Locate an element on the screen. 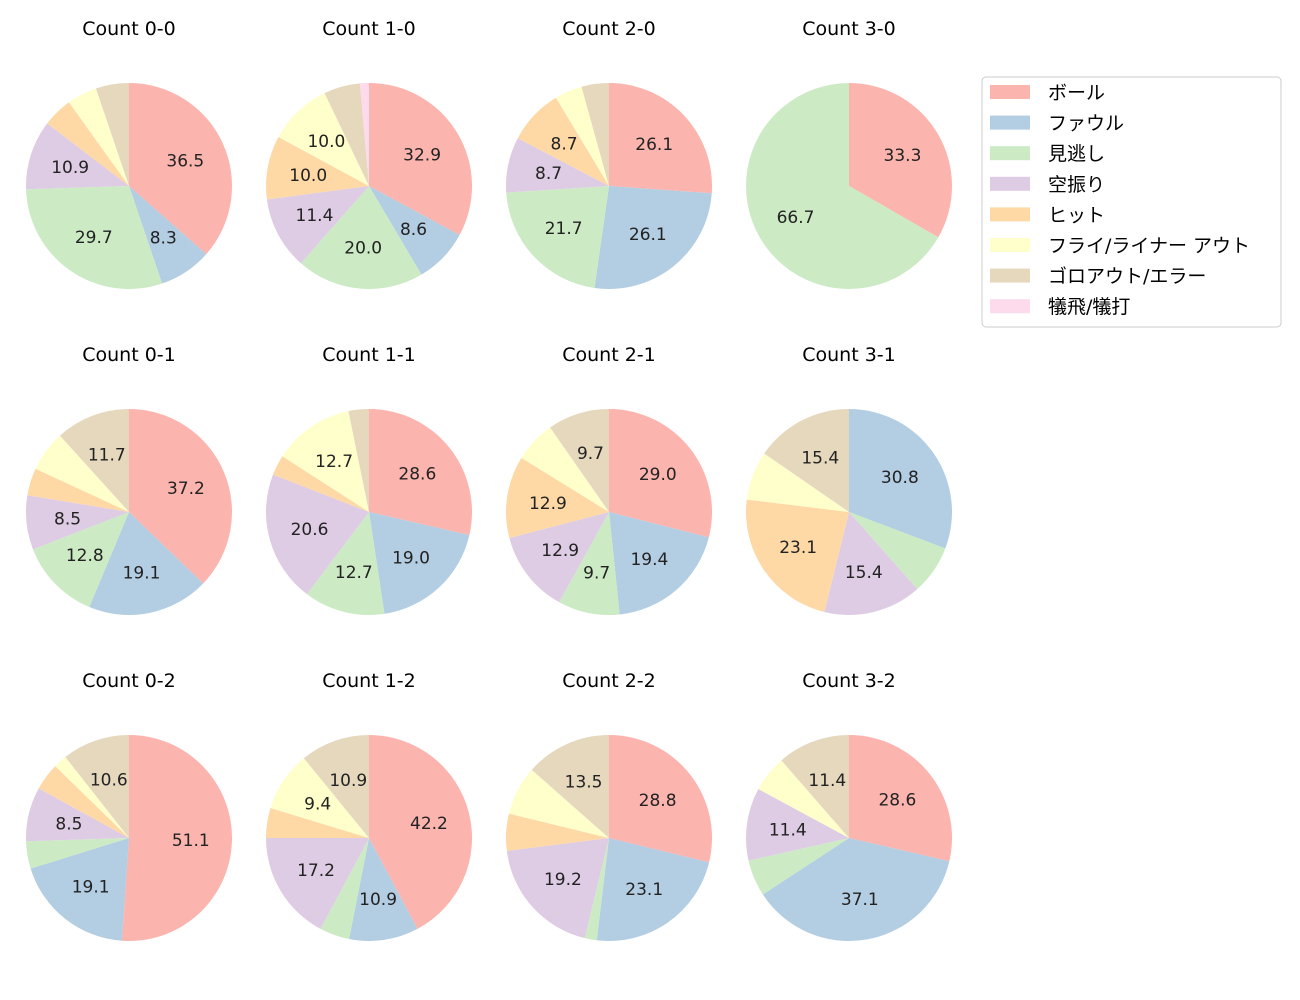  legend-label: ボール is located at coordinates (1076, 93).